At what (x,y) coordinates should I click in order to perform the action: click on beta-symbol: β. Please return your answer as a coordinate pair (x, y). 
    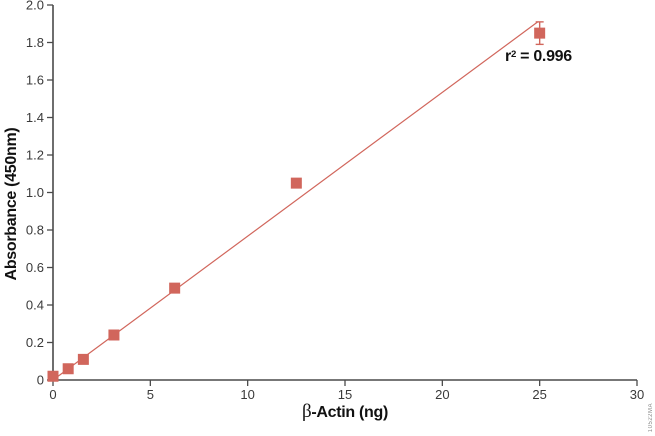
    Looking at the image, I should click on (306, 411).